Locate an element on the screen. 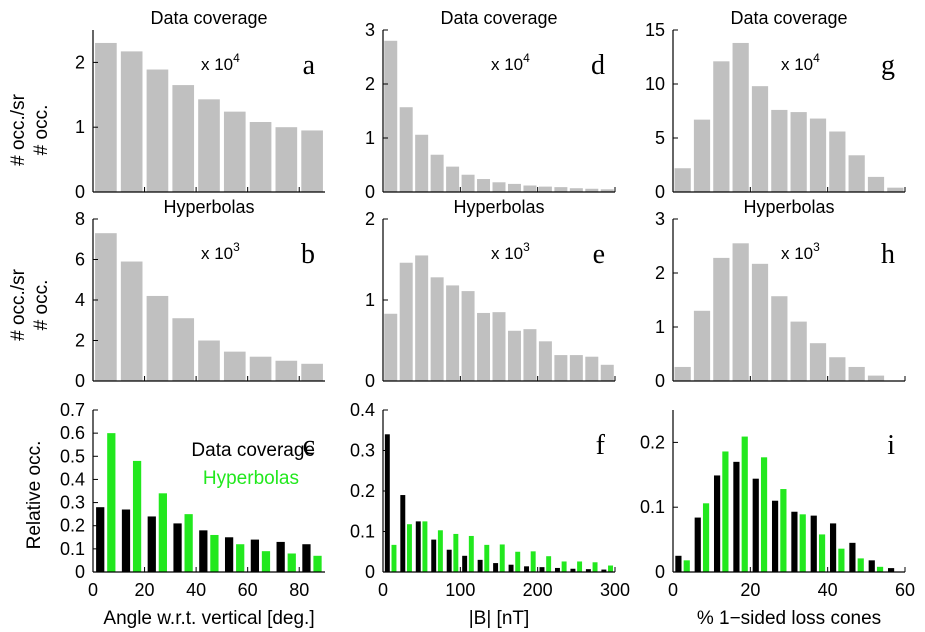  panel-b: 0 2 4 6 8 Hyperbolas x 103 b is located at coordinates (200, 294).